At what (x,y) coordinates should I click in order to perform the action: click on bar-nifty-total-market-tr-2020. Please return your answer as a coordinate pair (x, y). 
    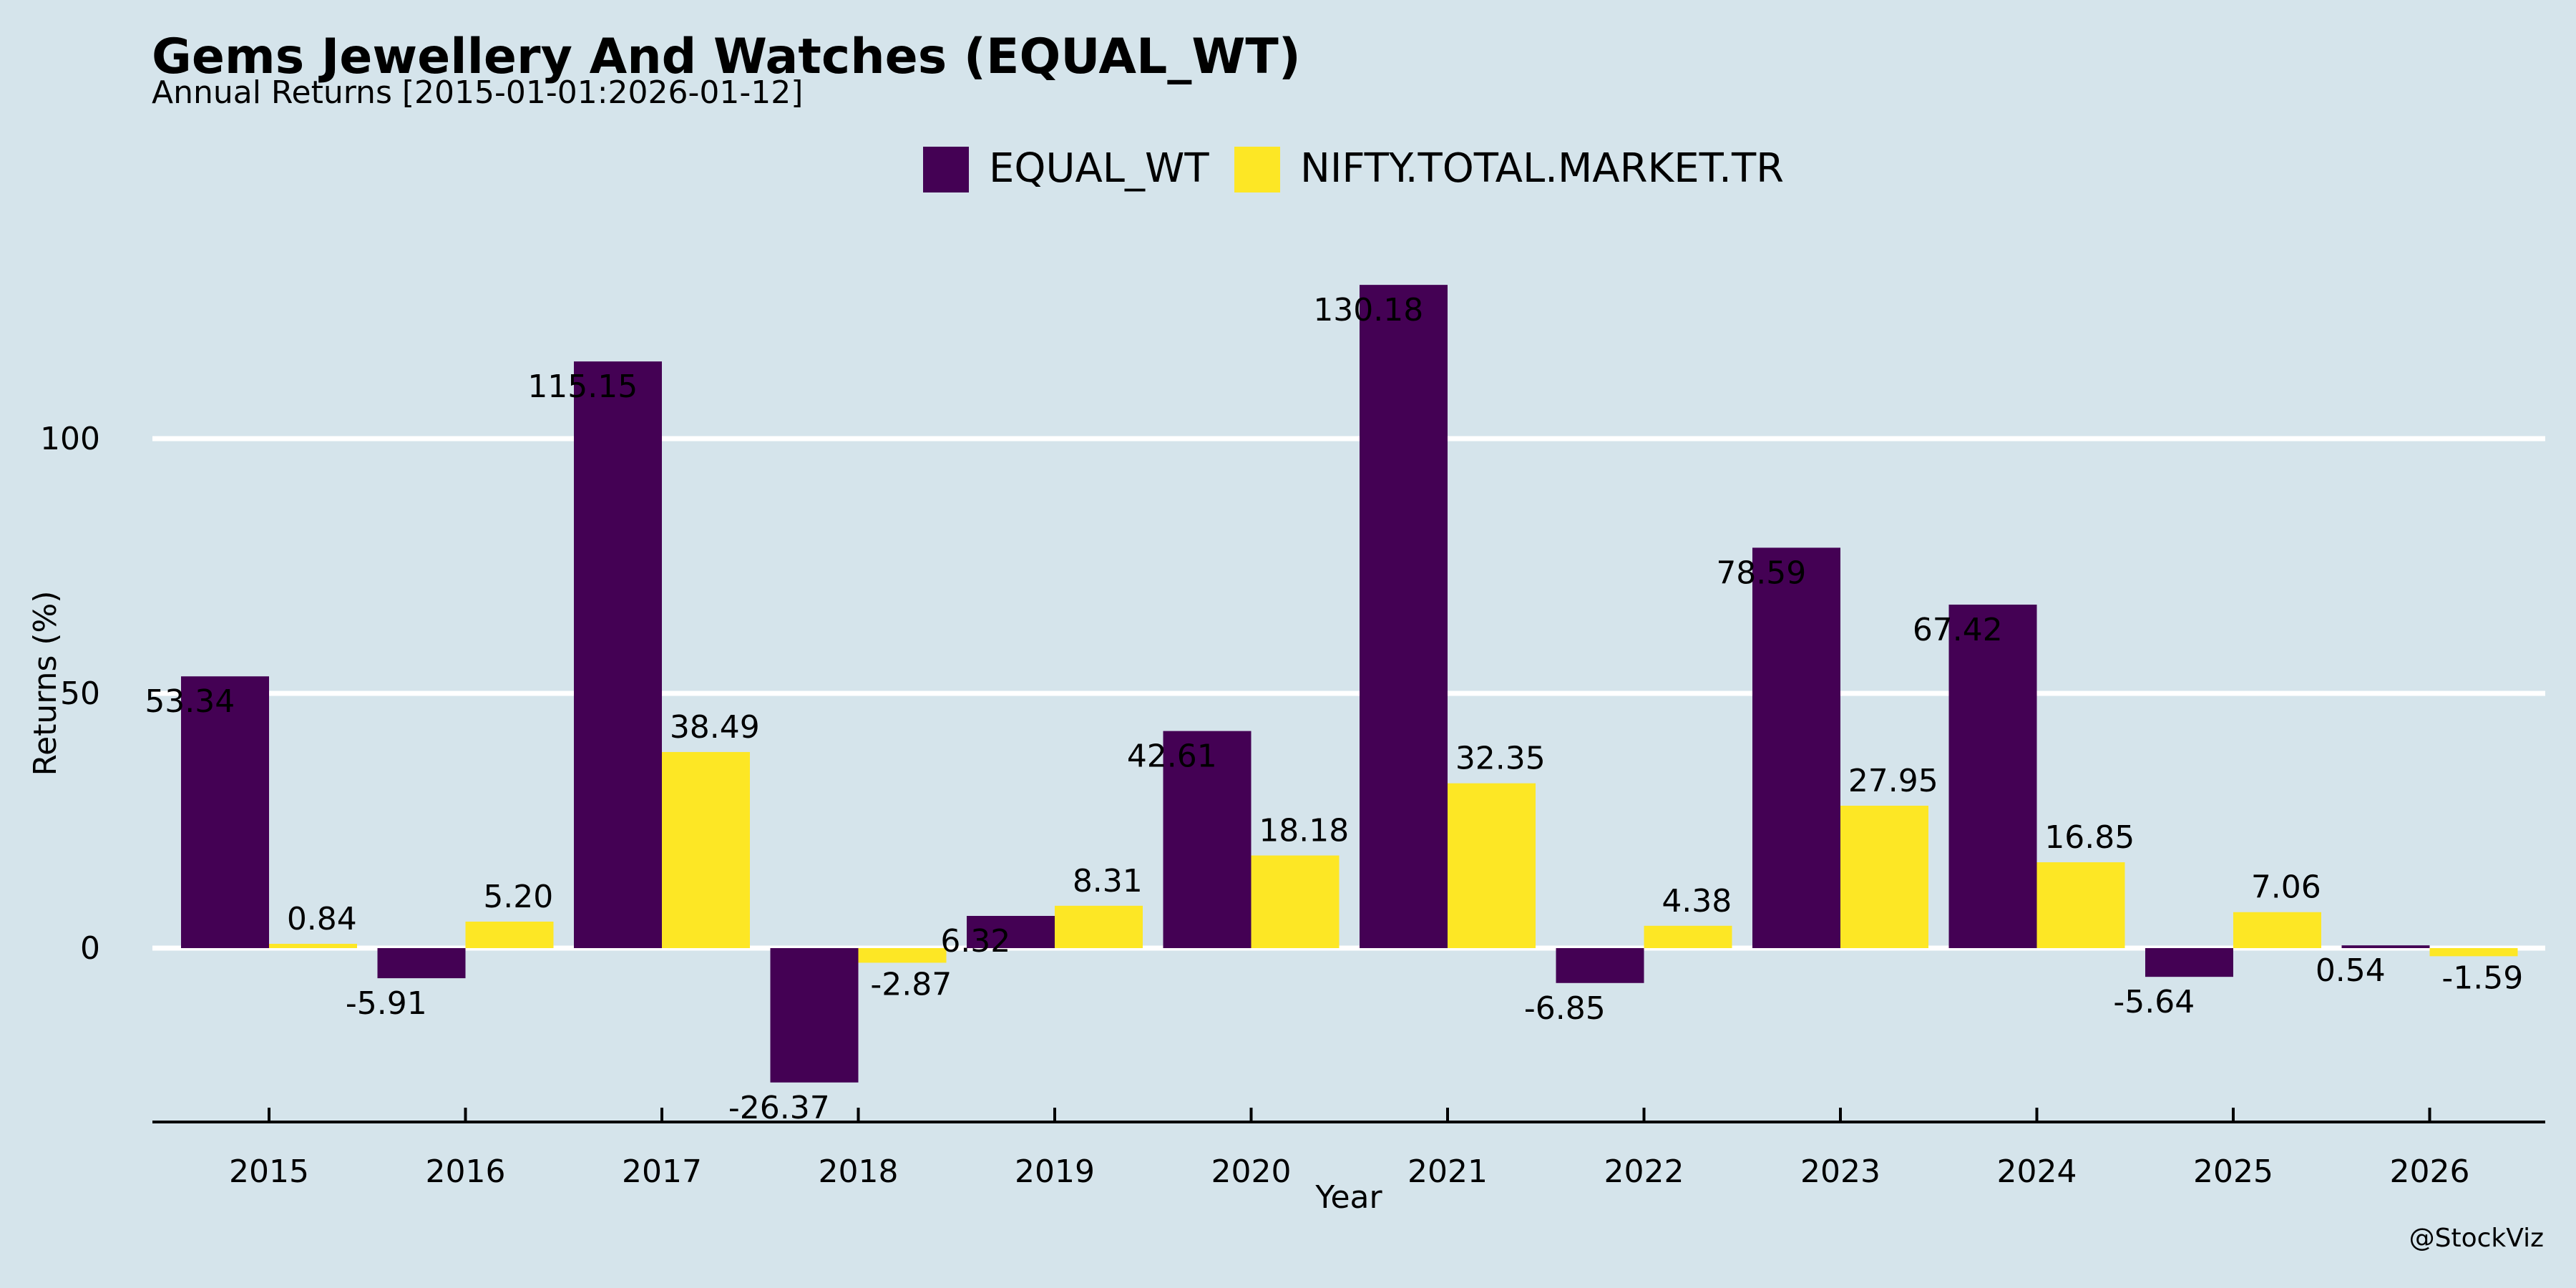
    Looking at the image, I should click on (1295, 901).